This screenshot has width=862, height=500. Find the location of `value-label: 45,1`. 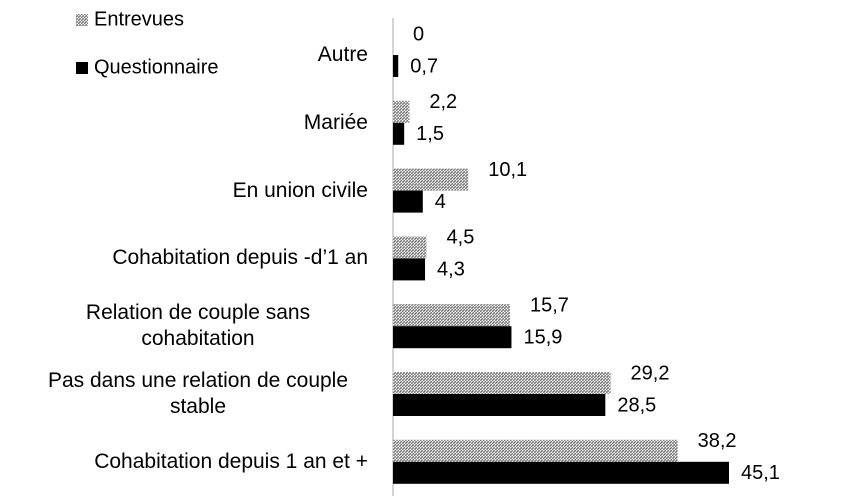

value-label: 45,1 is located at coordinates (760, 473).